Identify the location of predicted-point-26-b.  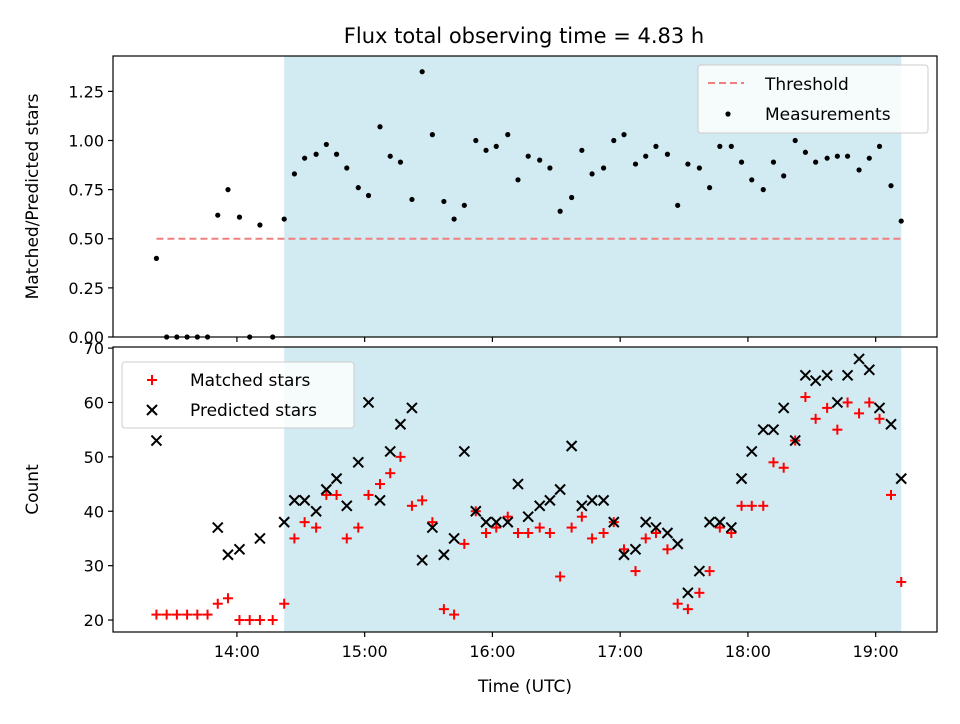
(508, 522).